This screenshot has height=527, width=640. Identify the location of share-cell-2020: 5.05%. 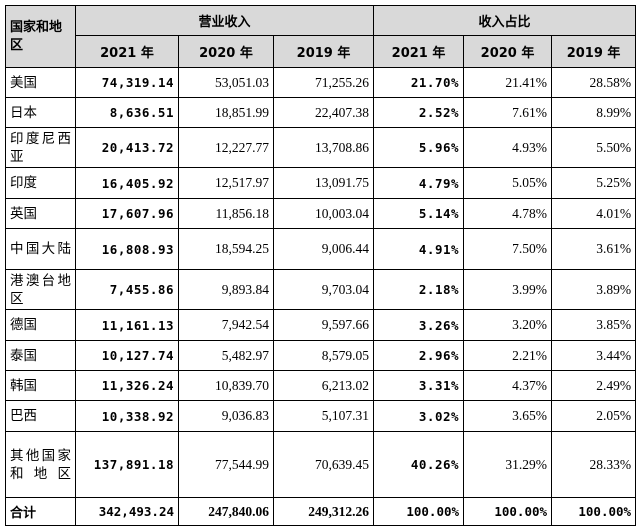
(508, 183).